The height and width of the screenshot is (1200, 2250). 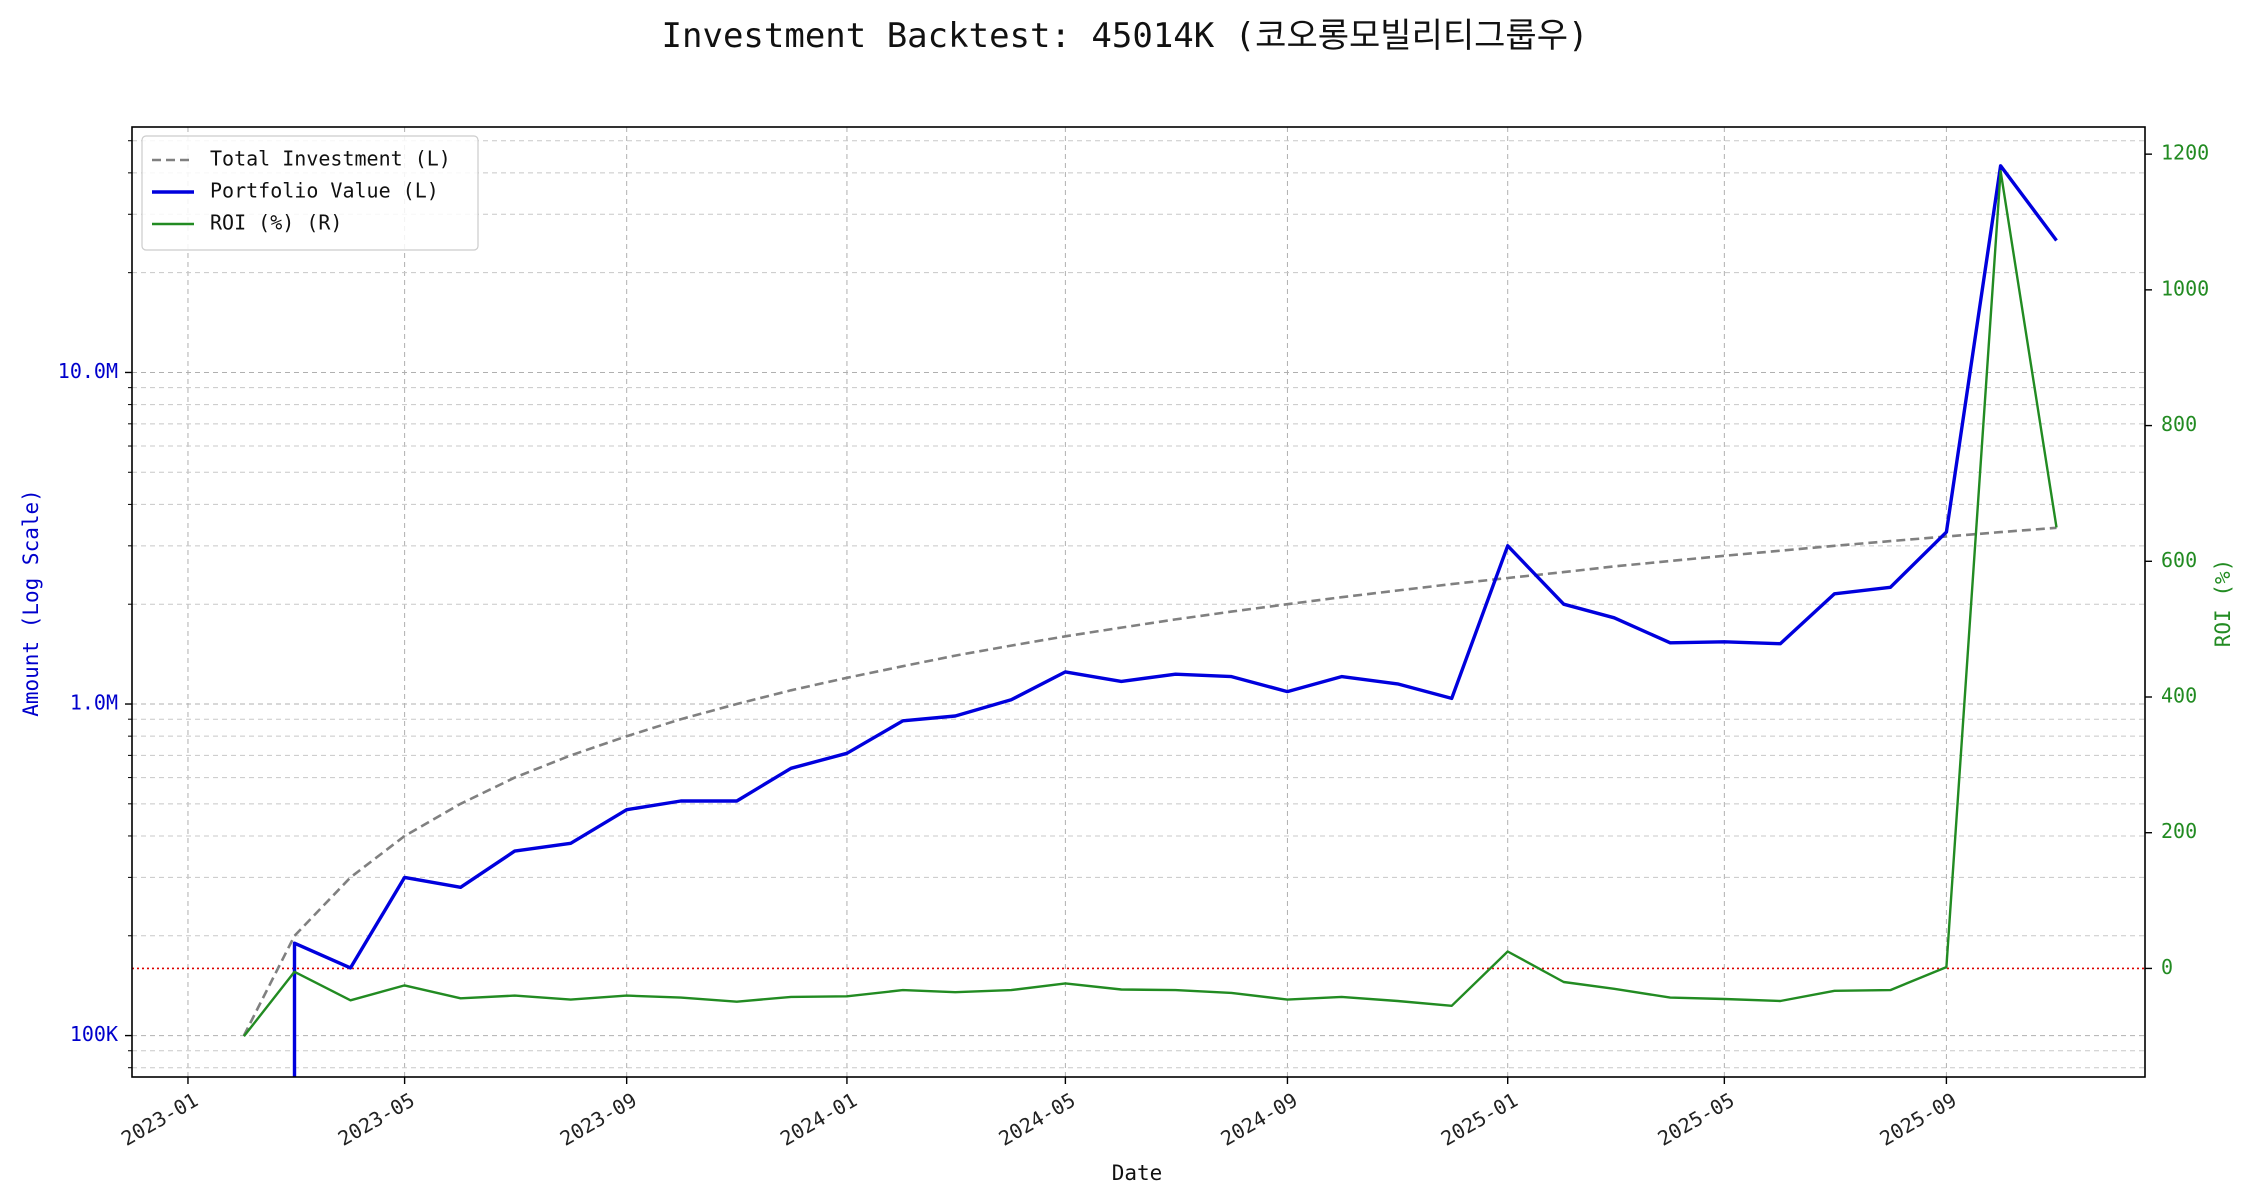 What do you see at coordinates (2223, 603) in the screenshot?
I see `y-axis-right-label: ROI (%)` at bounding box center [2223, 603].